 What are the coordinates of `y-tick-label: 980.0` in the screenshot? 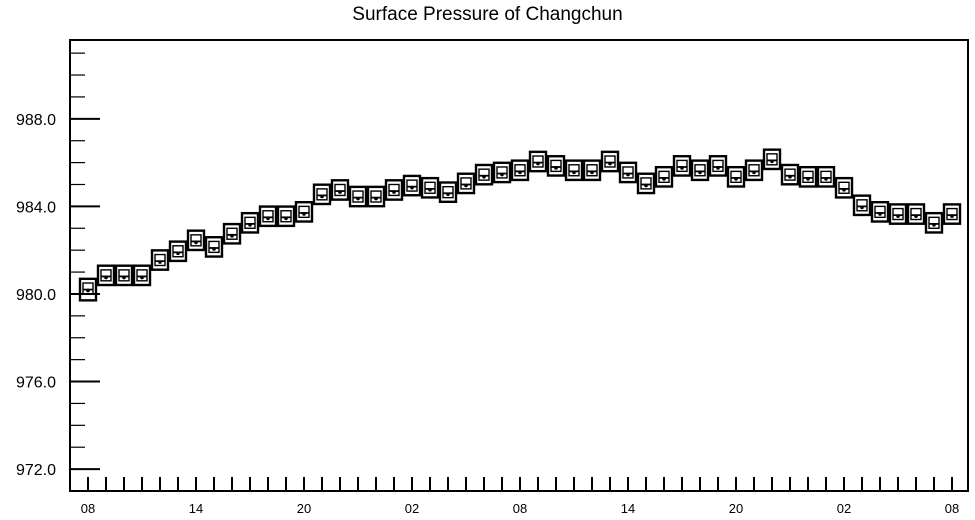 It's located at (36, 295).